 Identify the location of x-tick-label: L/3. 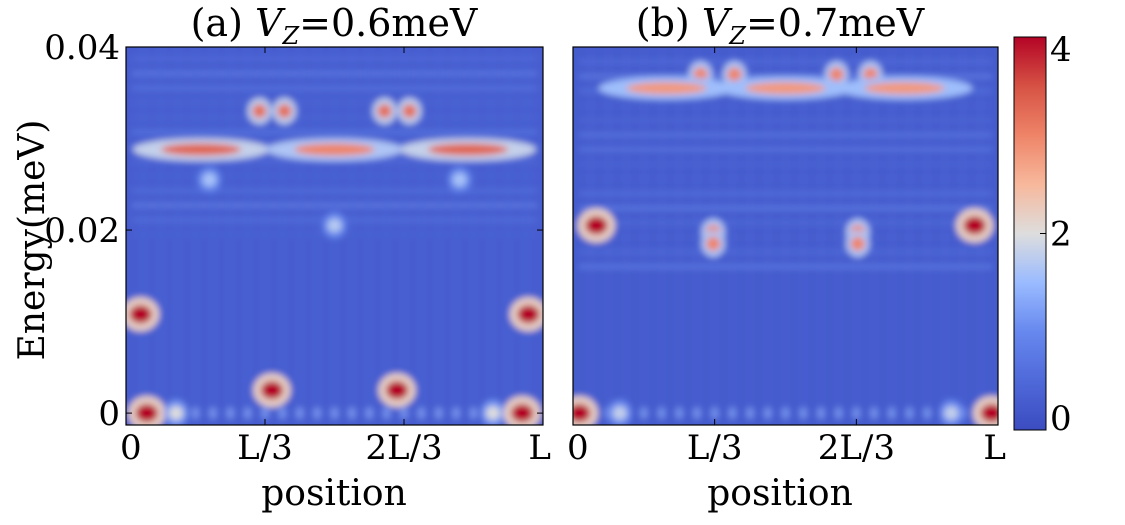
(265, 448).